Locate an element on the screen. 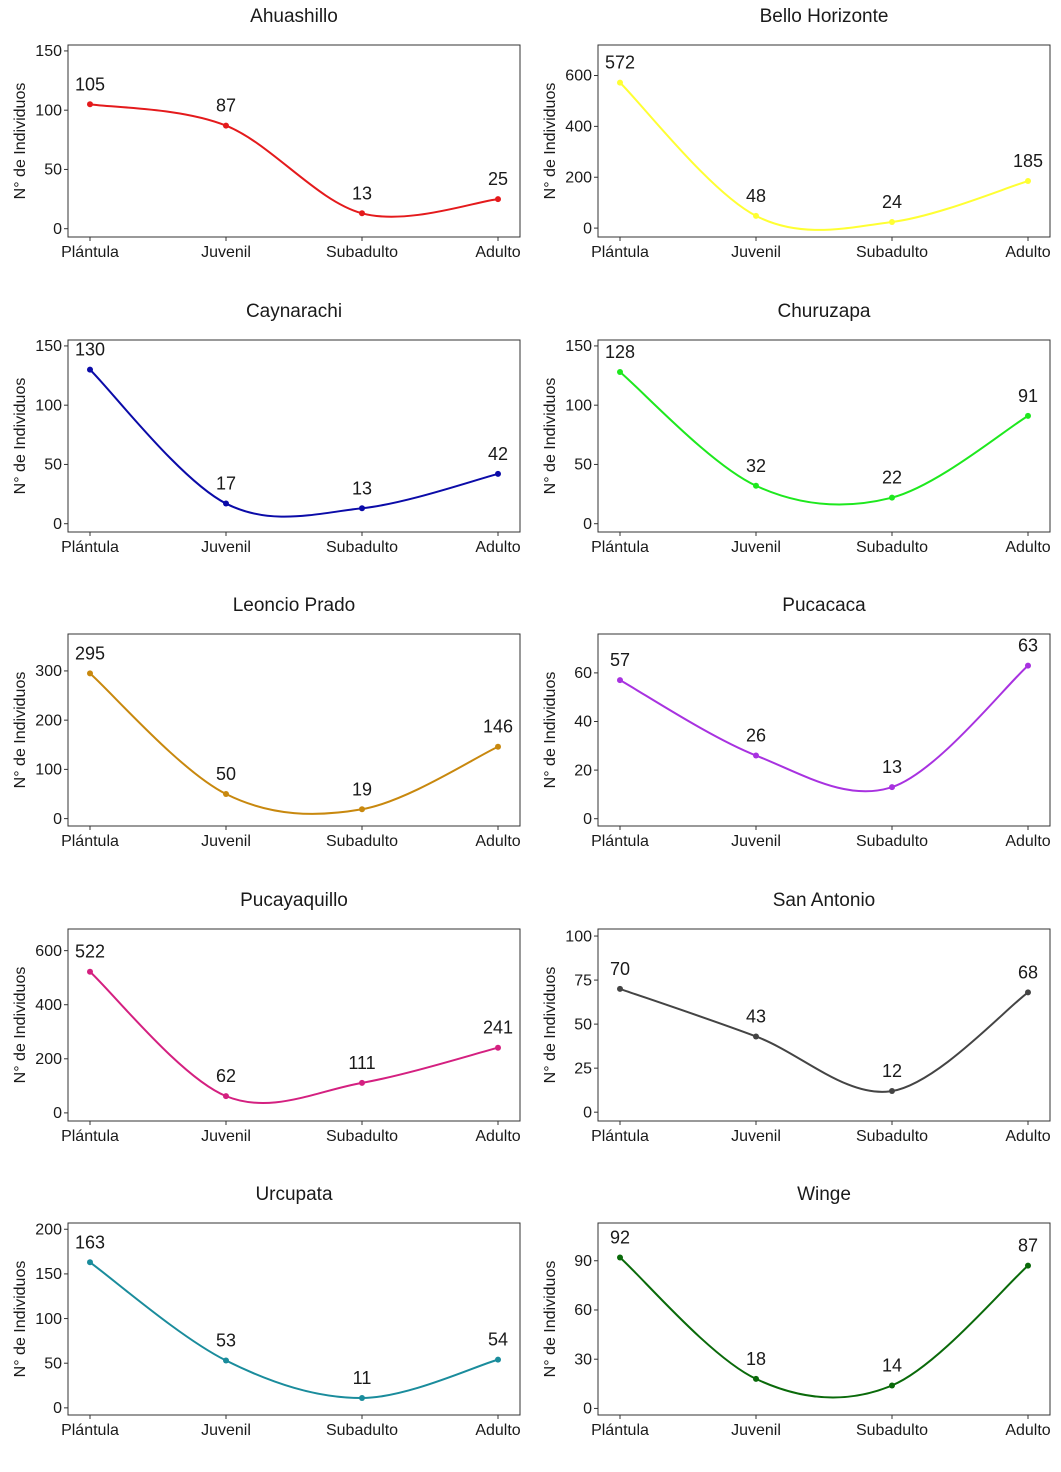 The height and width of the screenshot is (1472, 1061). chart-title: San Antonio is located at coordinates (824, 900).